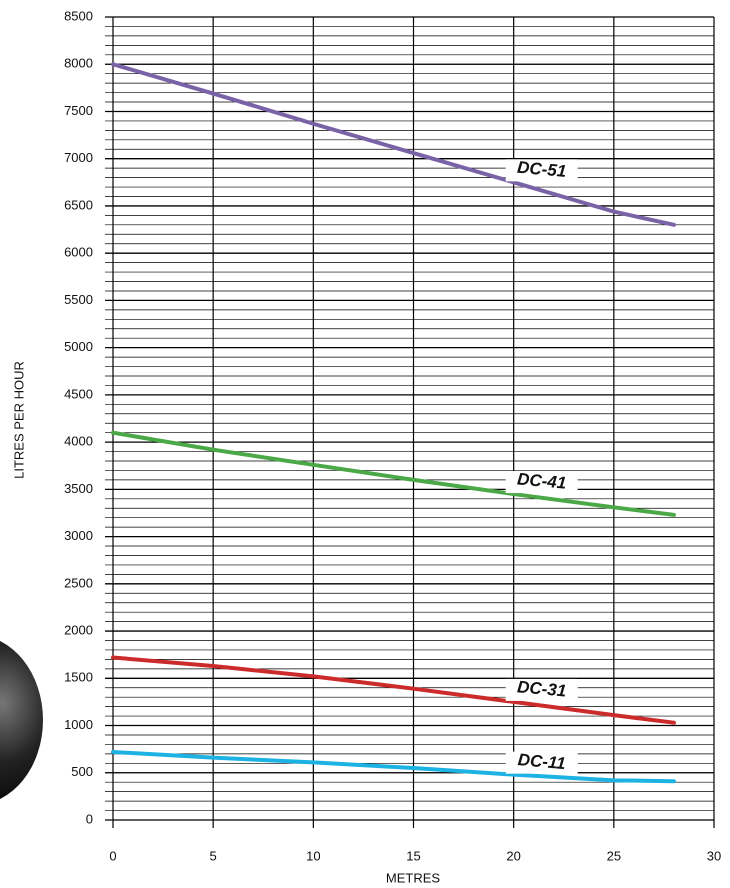 The height and width of the screenshot is (888, 730). Describe the element at coordinates (78, 629) in the screenshot. I see `y-tick-label: 2000` at that location.